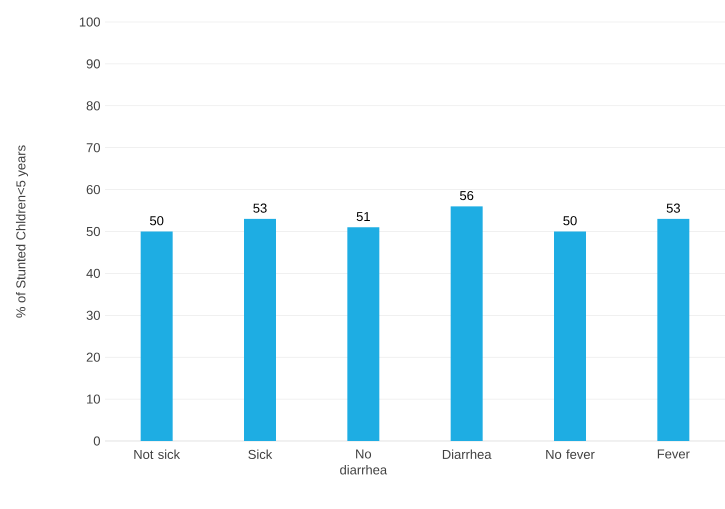  I want to click on x-tick-label: Not sick, so click(157, 455).